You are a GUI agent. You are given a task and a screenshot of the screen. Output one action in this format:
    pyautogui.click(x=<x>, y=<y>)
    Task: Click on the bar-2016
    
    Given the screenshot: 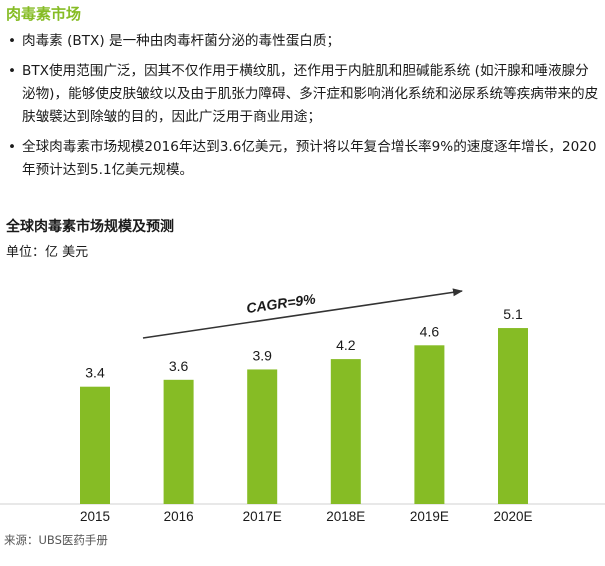 What is the action you would take?
    pyautogui.click(x=178, y=441)
    